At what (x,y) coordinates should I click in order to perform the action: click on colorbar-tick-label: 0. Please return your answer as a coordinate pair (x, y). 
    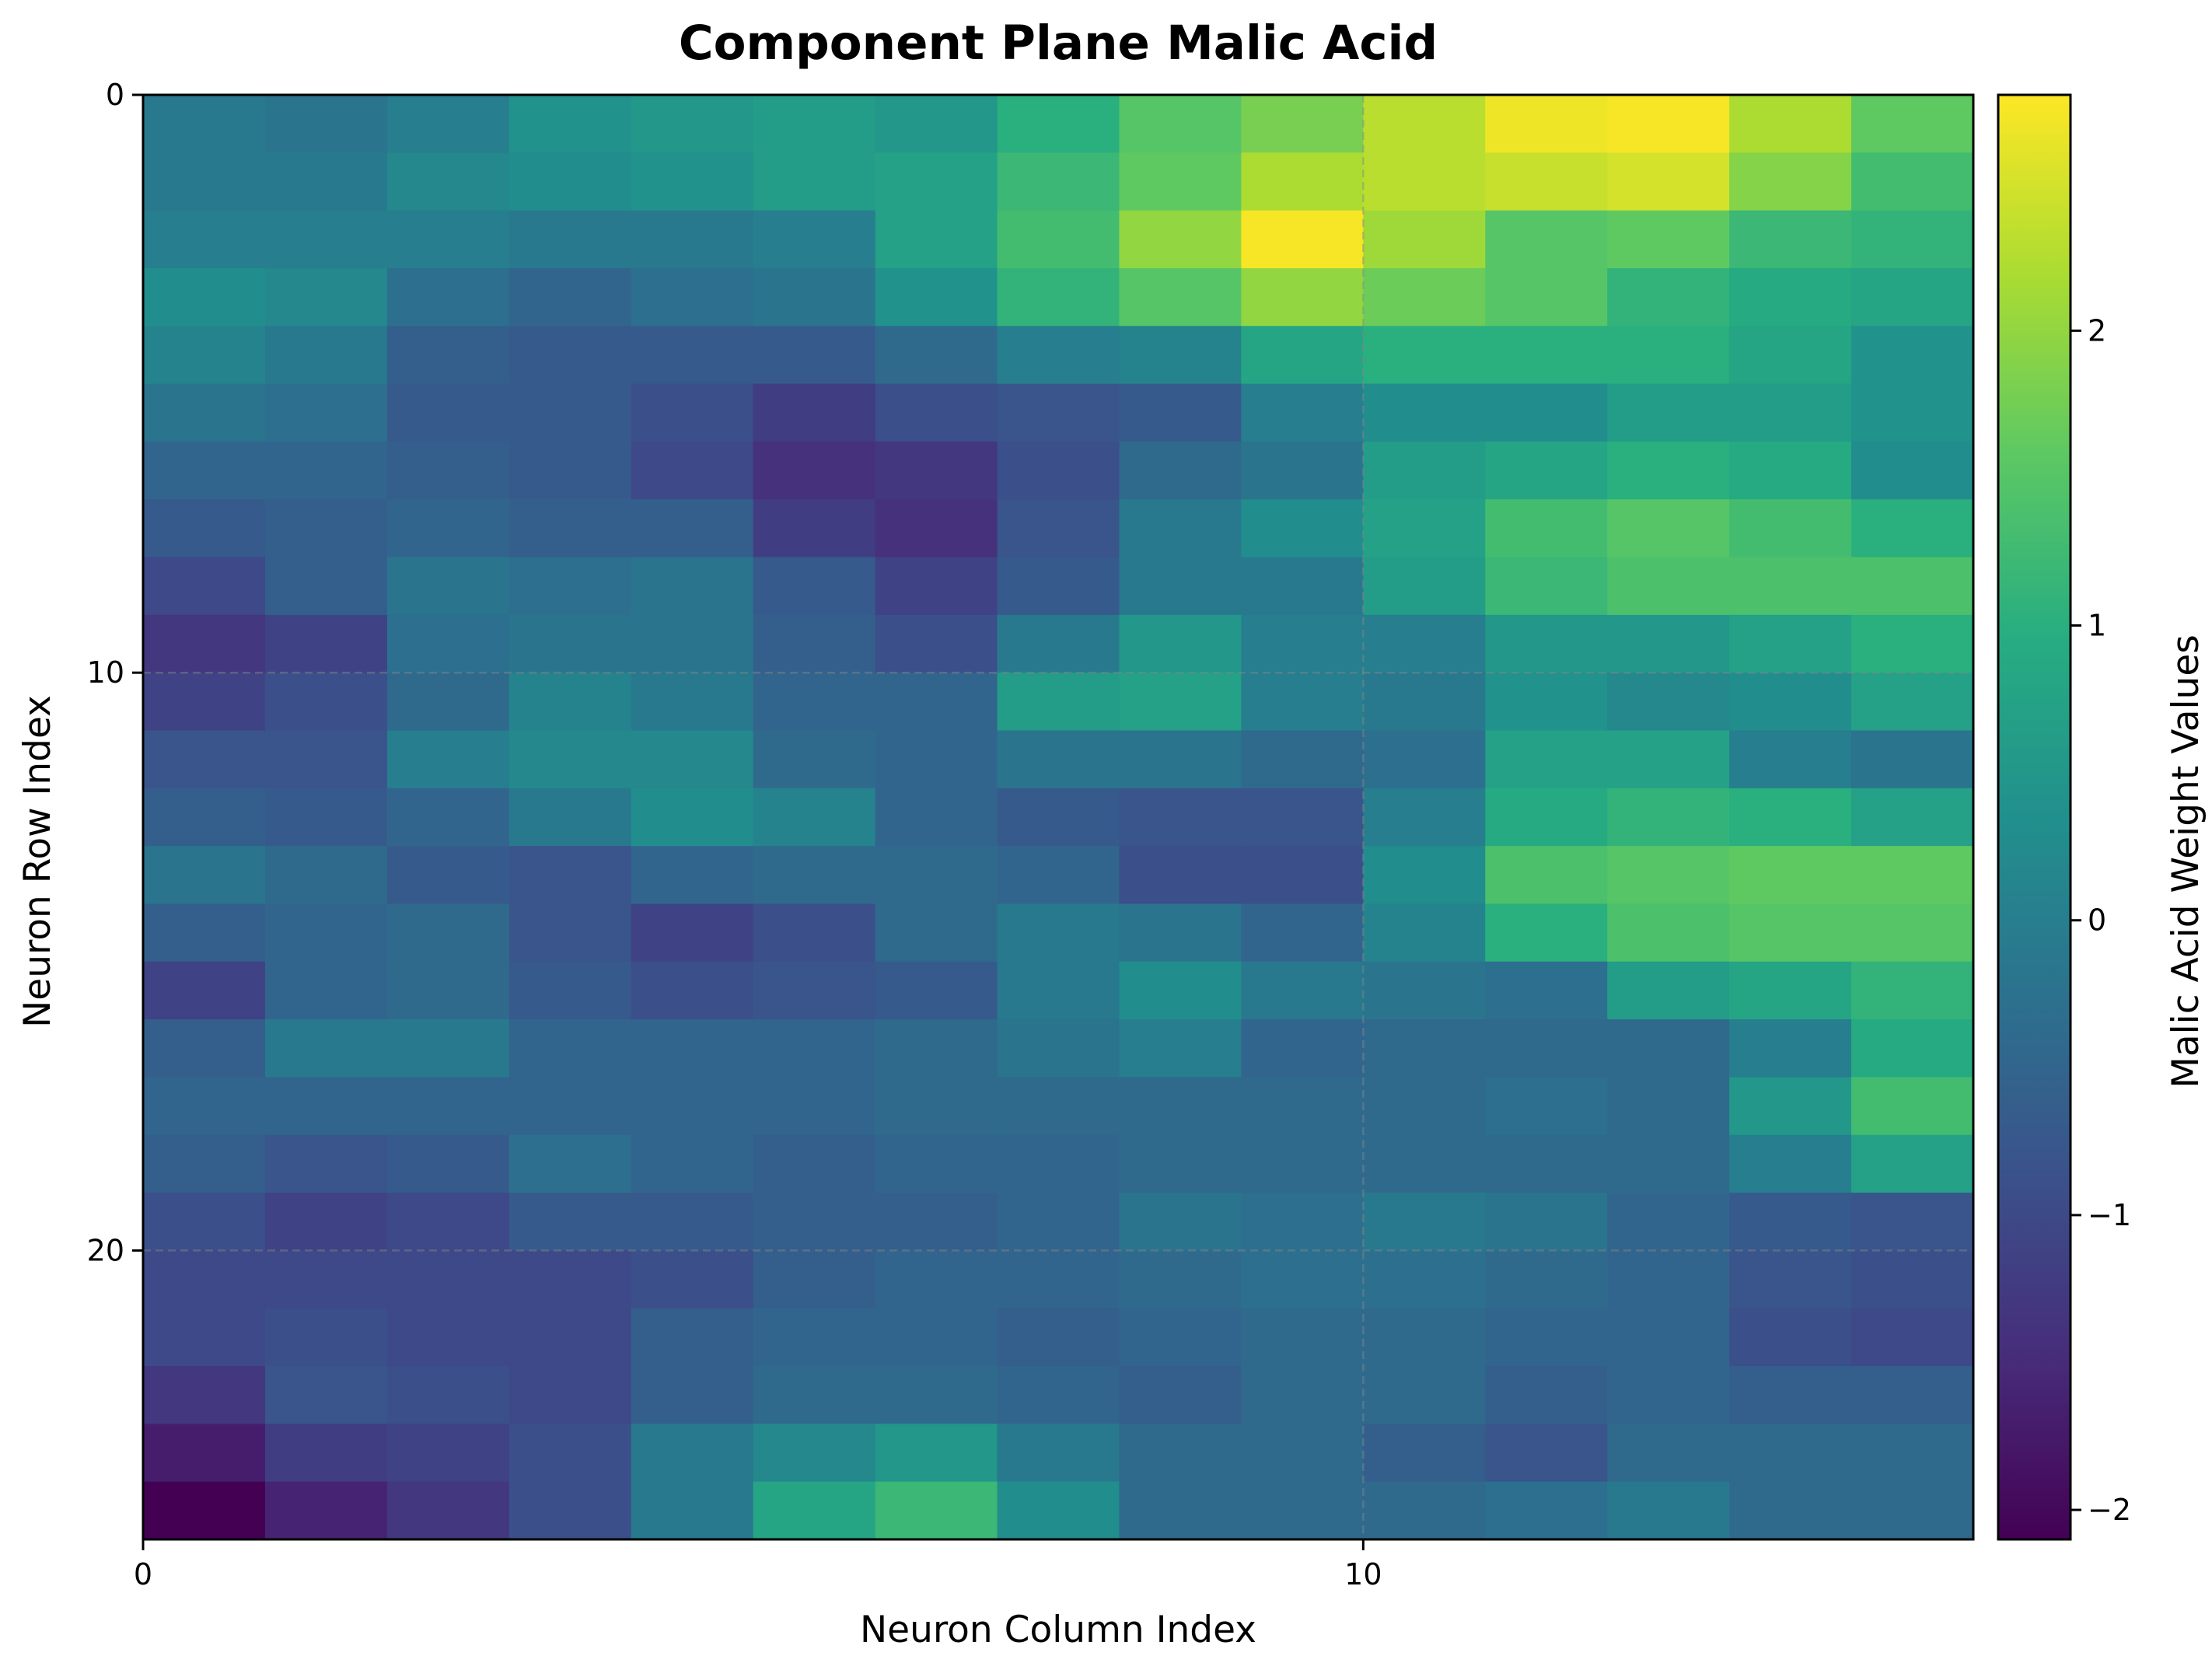
    Looking at the image, I should click on (2097, 920).